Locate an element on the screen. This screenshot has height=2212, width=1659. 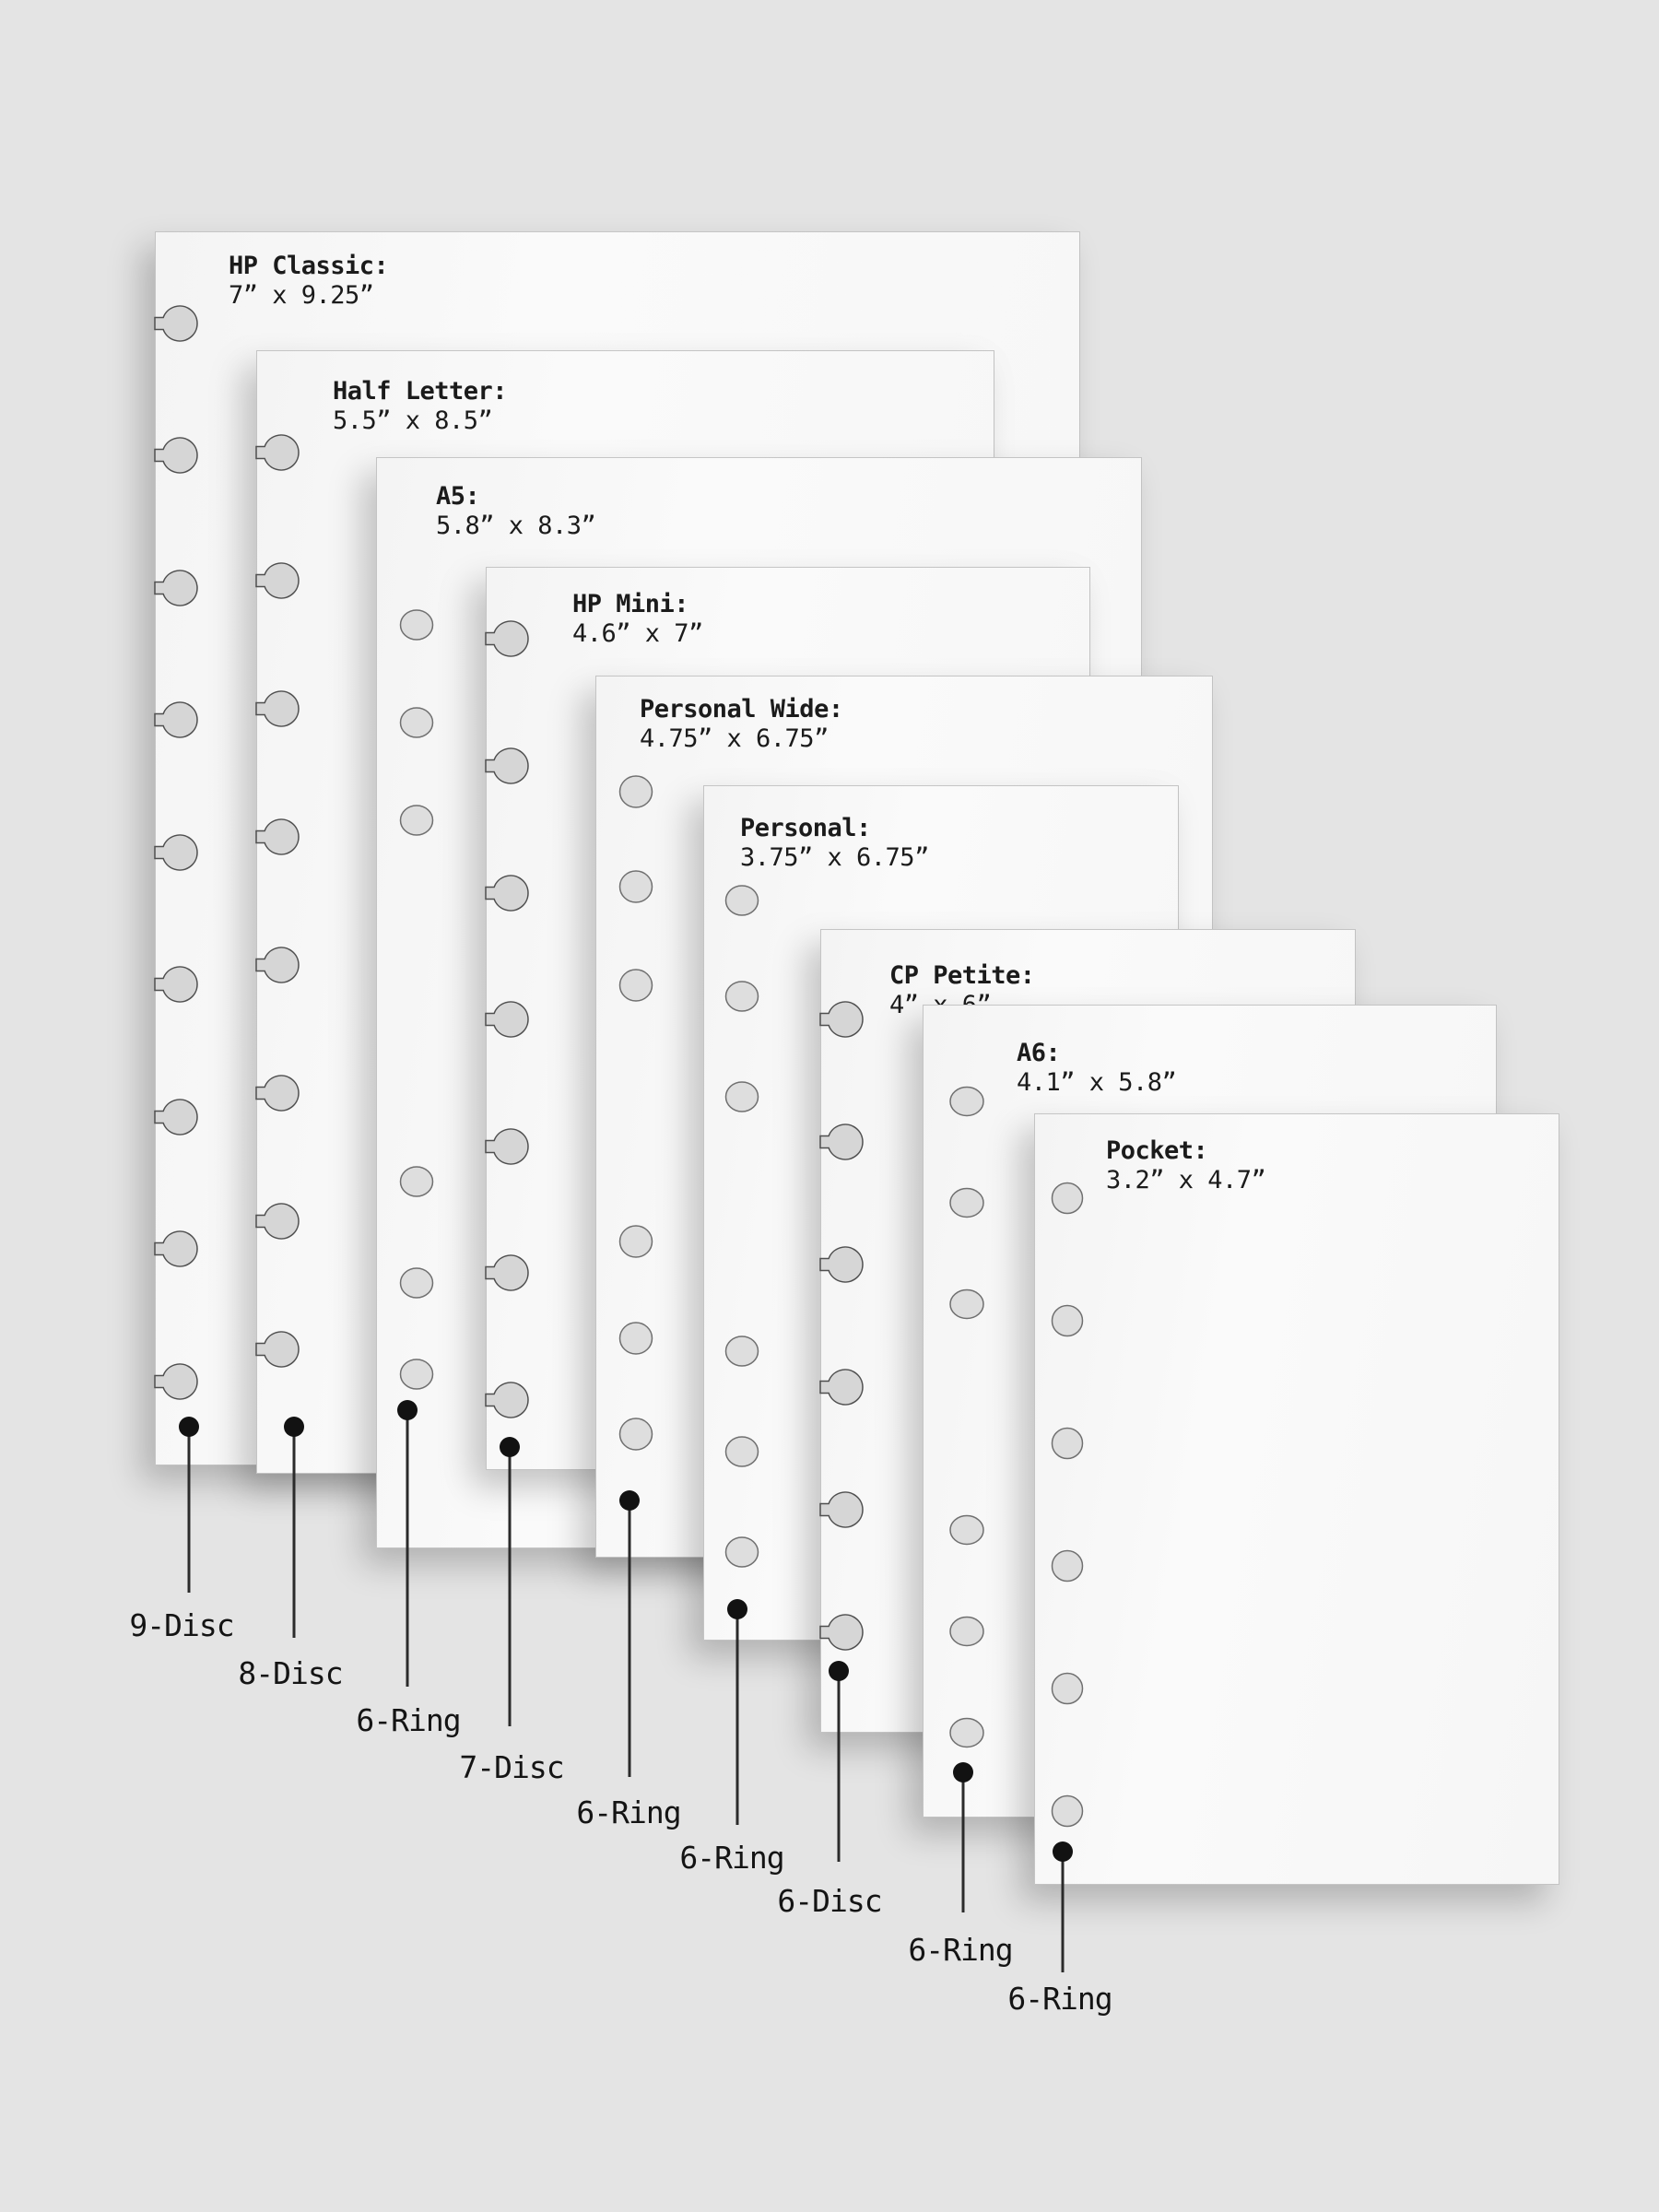
hp-mini-label: HP Mini: 4.6” x 7” is located at coordinates (637, 619).